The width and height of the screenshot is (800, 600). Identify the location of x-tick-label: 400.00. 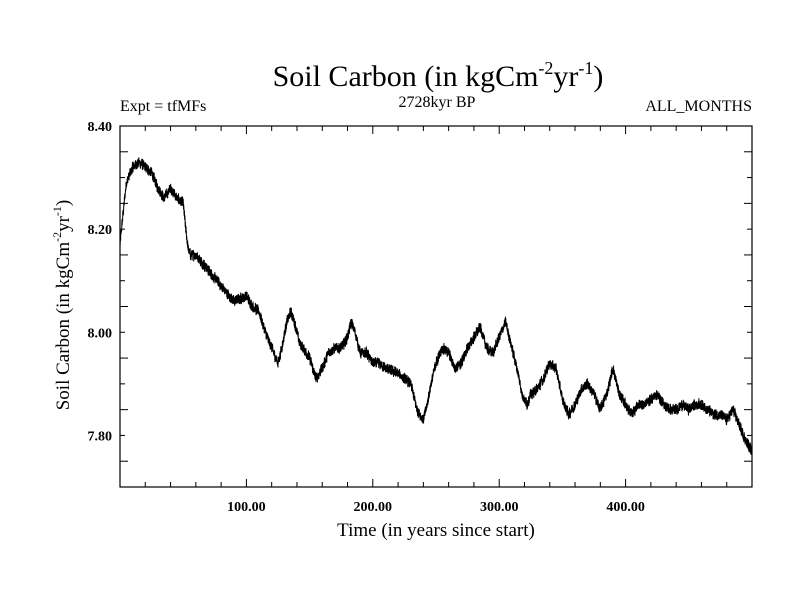
(625, 507).